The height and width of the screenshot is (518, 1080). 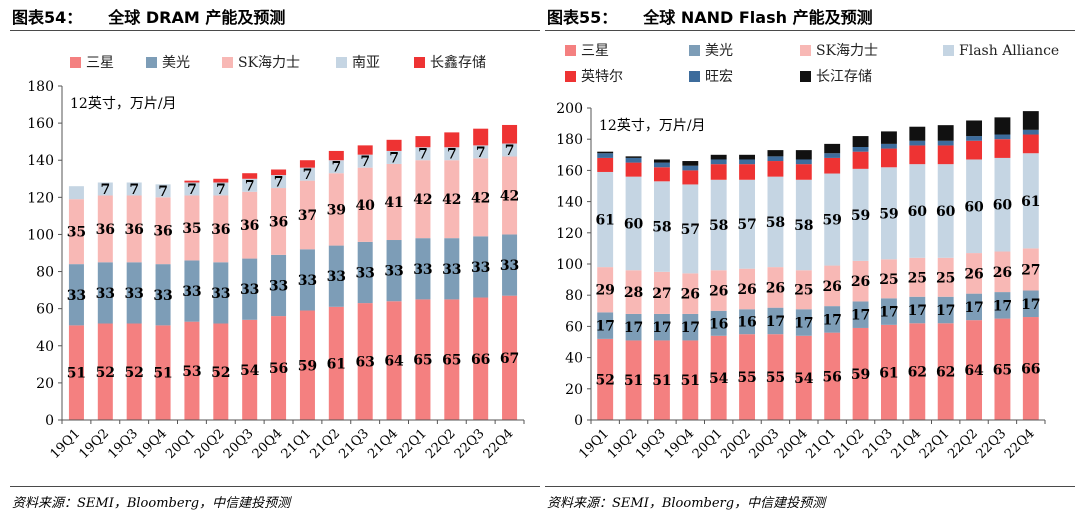 What do you see at coordinates (422, 361) in the screenshot?
I see `dram-data-label: 65` at bounding box center [422, 361].